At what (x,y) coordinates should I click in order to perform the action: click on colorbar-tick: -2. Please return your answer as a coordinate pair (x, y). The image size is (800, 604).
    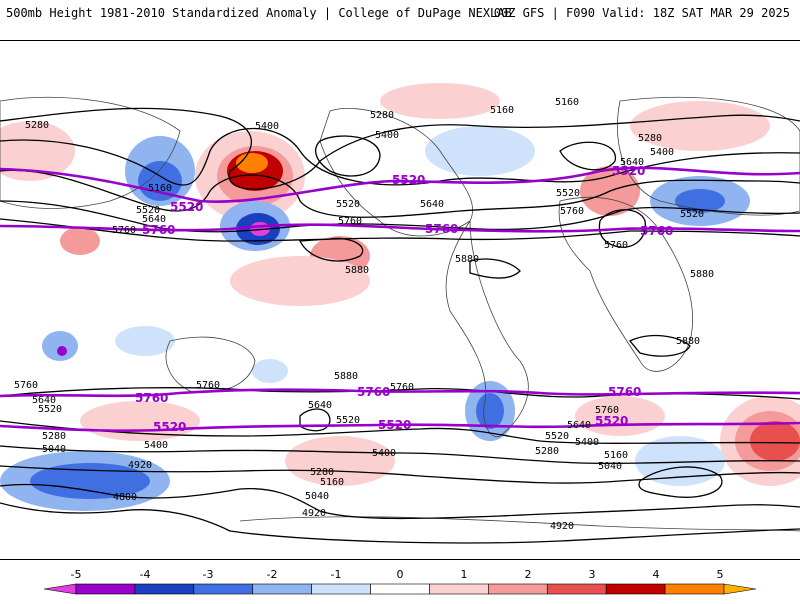
    Looking at the image, I should click on (272, 574).